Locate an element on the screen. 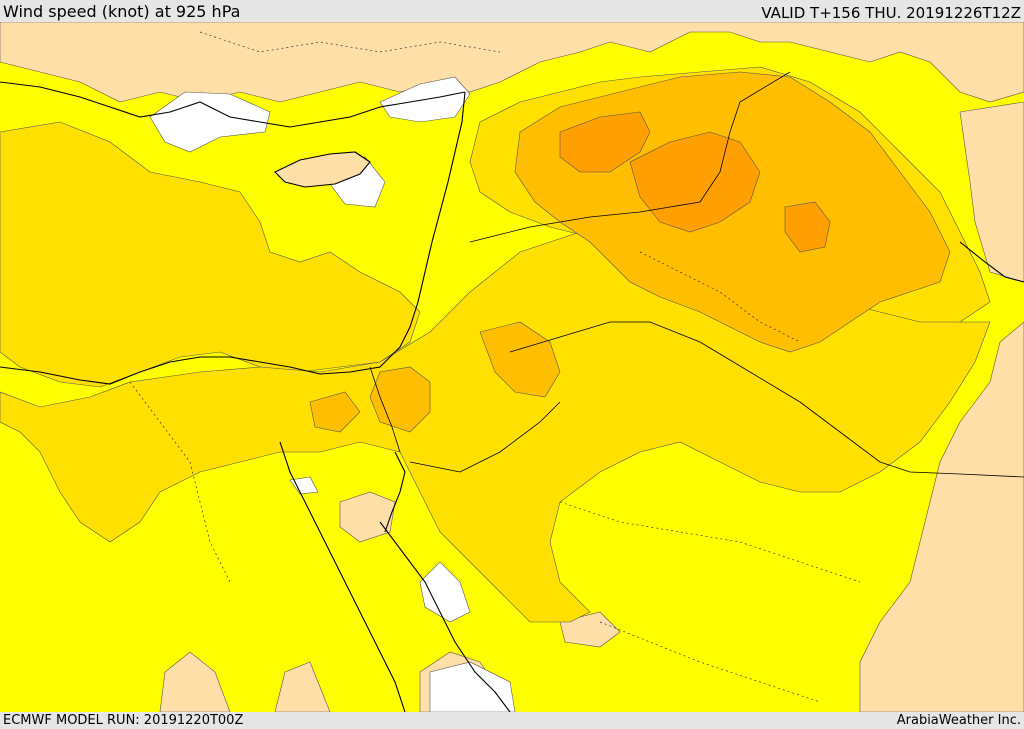 The width and height of the screenshot is (1024, 729). coastline-africa-north is located at coordinates (200, 365).